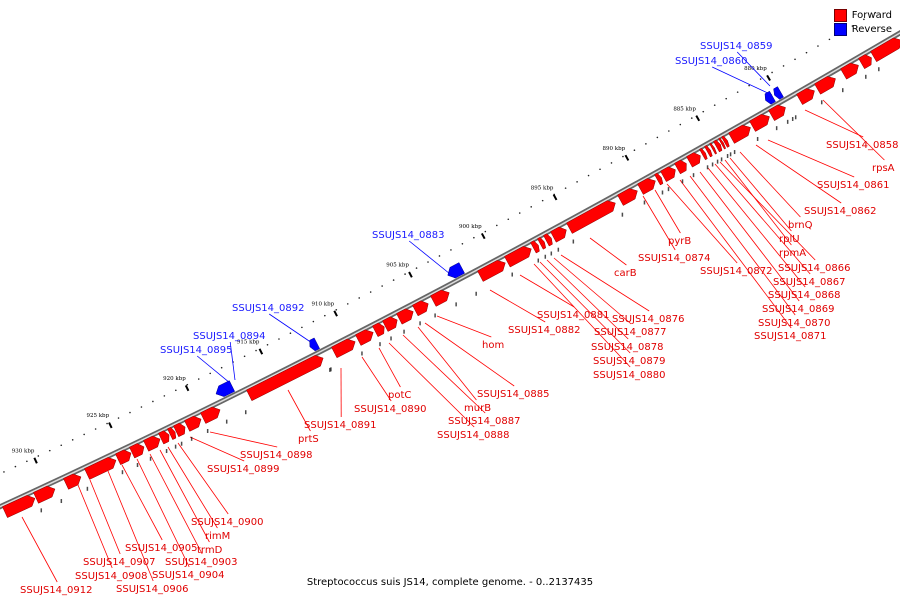  What do you see at coordinates (174, 379) in the screenshot?
I see `kbp-label: 920 kbp` at bounding box center [174, 379].